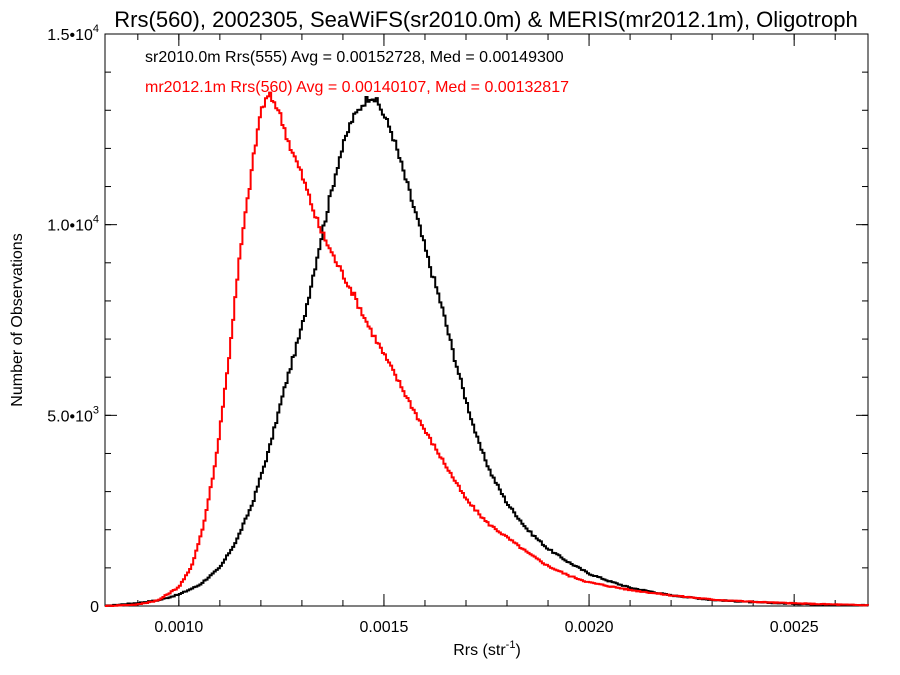  Describe the element at coordinates (589, 627) in the screenshot. I see `x-tick-label-2: 0.0020` at that location.